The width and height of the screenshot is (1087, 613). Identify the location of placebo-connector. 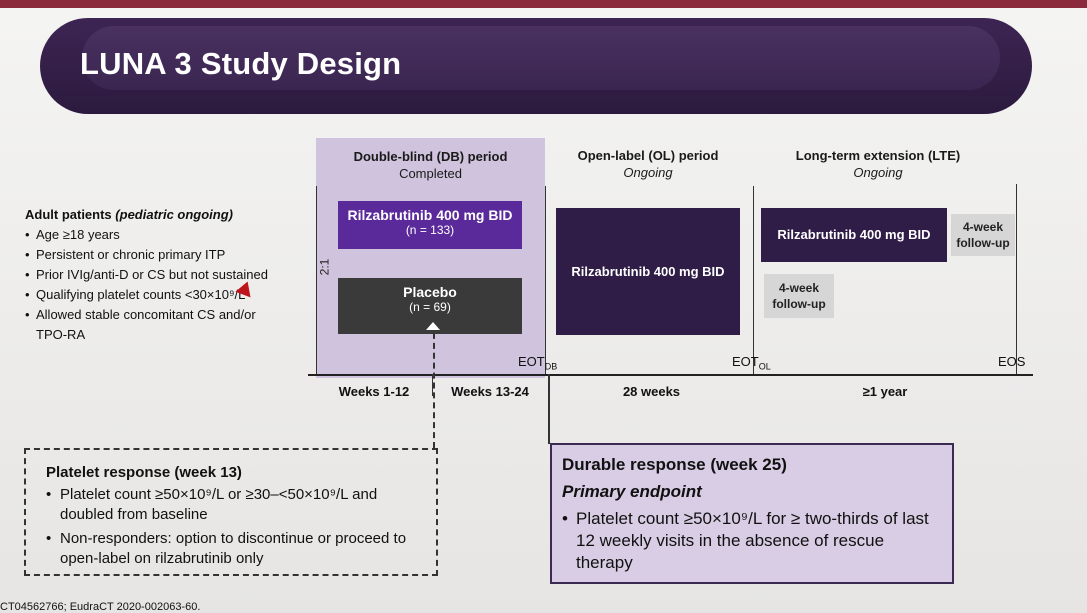
(434, 385).